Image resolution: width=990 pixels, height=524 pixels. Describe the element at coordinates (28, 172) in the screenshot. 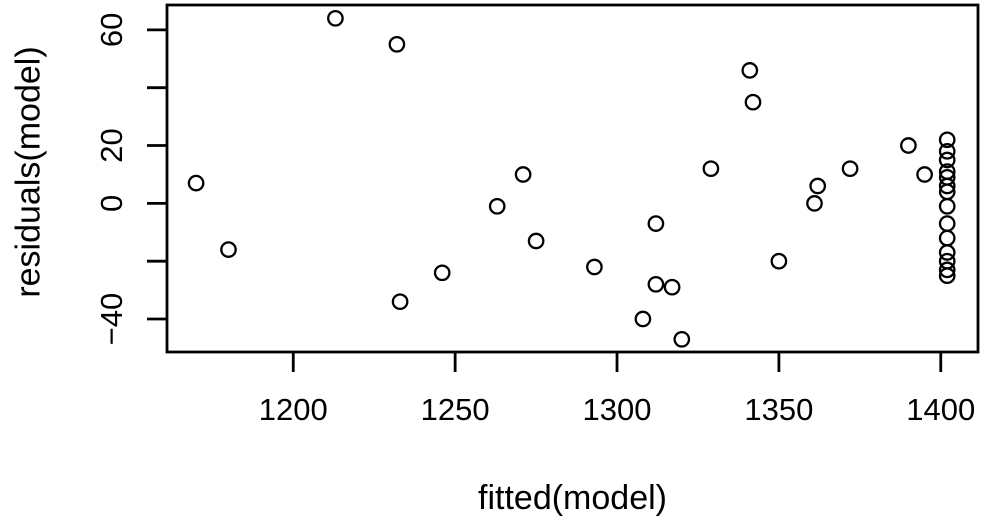

I see `y-axis-title: residuals(model)` at that location.